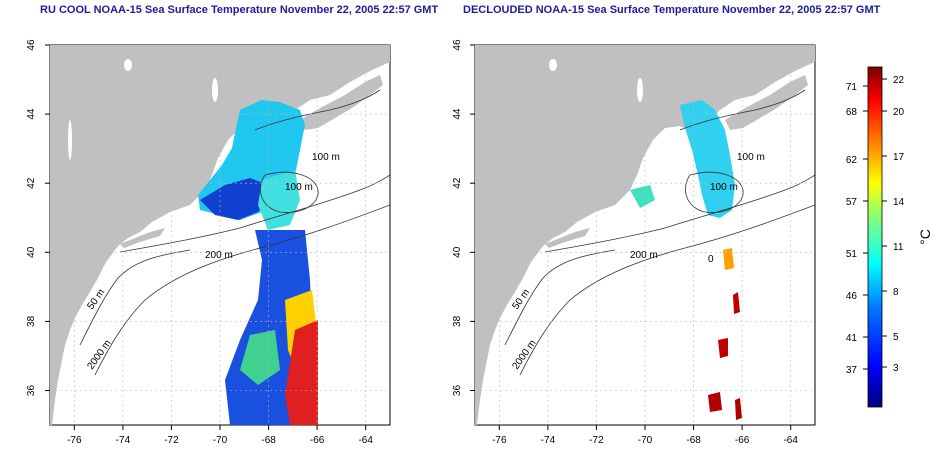 The image size is (950, 475). I want to click on right-sst-gulf-of-maine, so click(707, 159).